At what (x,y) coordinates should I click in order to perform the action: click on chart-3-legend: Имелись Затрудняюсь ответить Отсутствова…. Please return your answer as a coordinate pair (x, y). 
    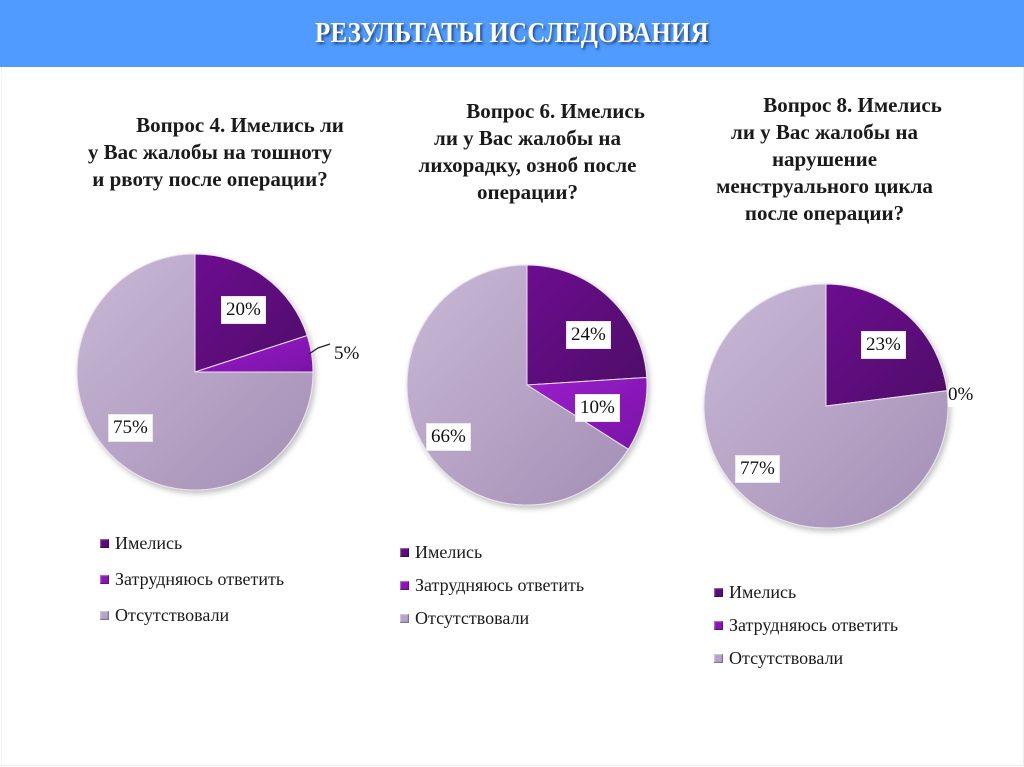
    Looking at the image, I should click on (806, 625).